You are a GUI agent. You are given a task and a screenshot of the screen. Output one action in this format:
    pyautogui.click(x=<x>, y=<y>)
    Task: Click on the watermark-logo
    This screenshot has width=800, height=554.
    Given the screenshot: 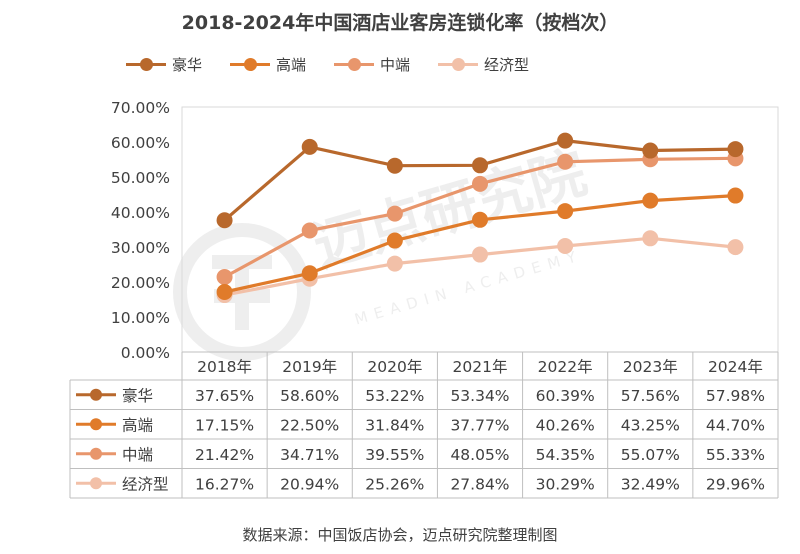 What is the action you would take?
    pyautogui.click(x=242, y=292)
    